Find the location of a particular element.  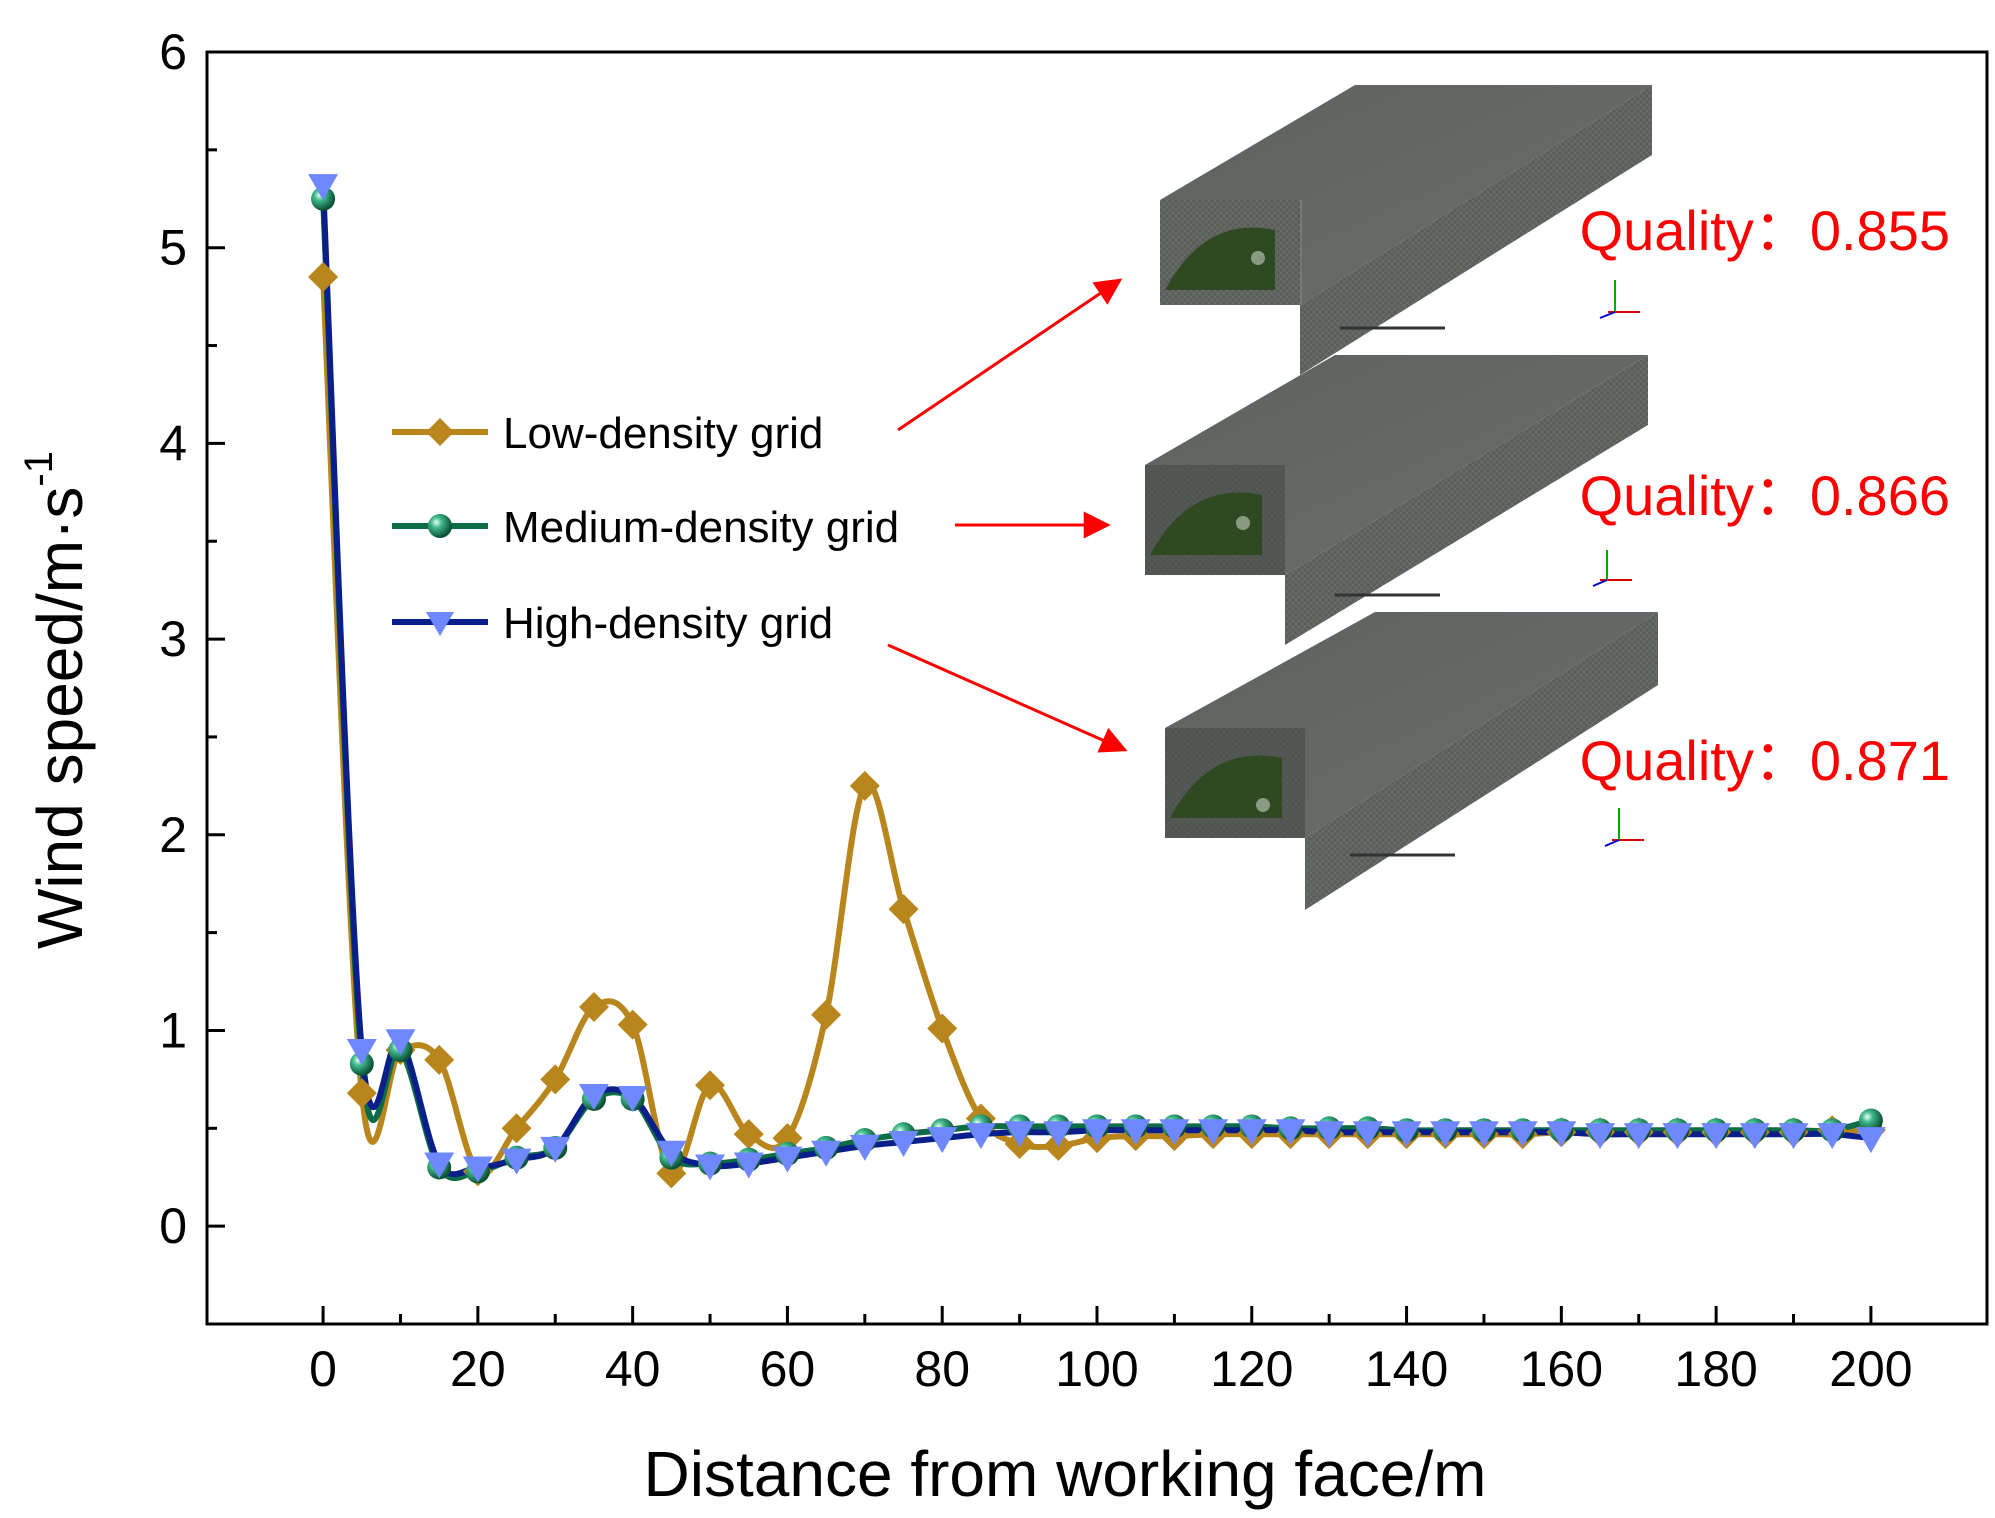

quality-label-high: Quality：0.871 is located at coordinates (1765, 760).